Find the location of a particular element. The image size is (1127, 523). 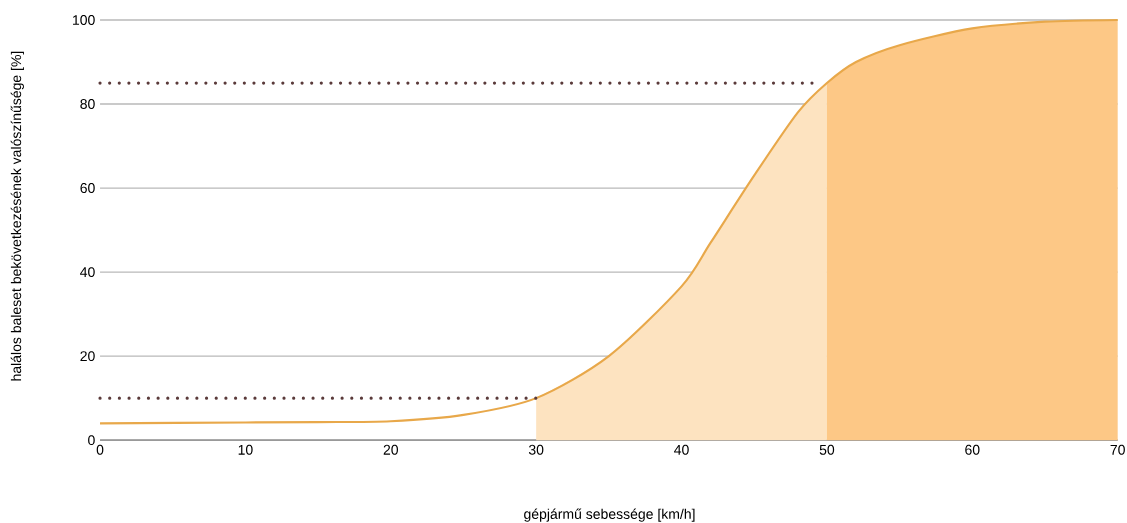

x-tick-label: 60 is located at coordinates (972, 449).